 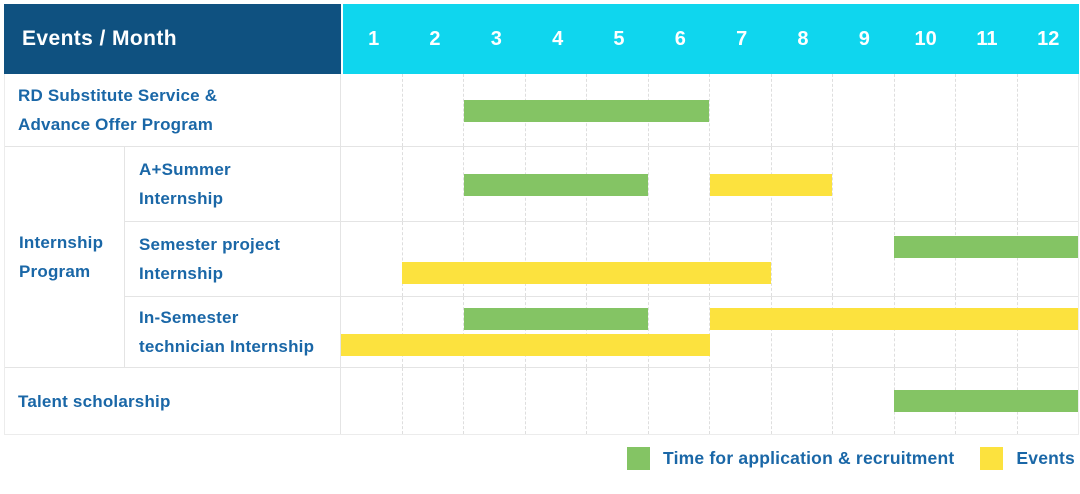 I want to click on month-header-label: 2, so click(x=435, y=38).